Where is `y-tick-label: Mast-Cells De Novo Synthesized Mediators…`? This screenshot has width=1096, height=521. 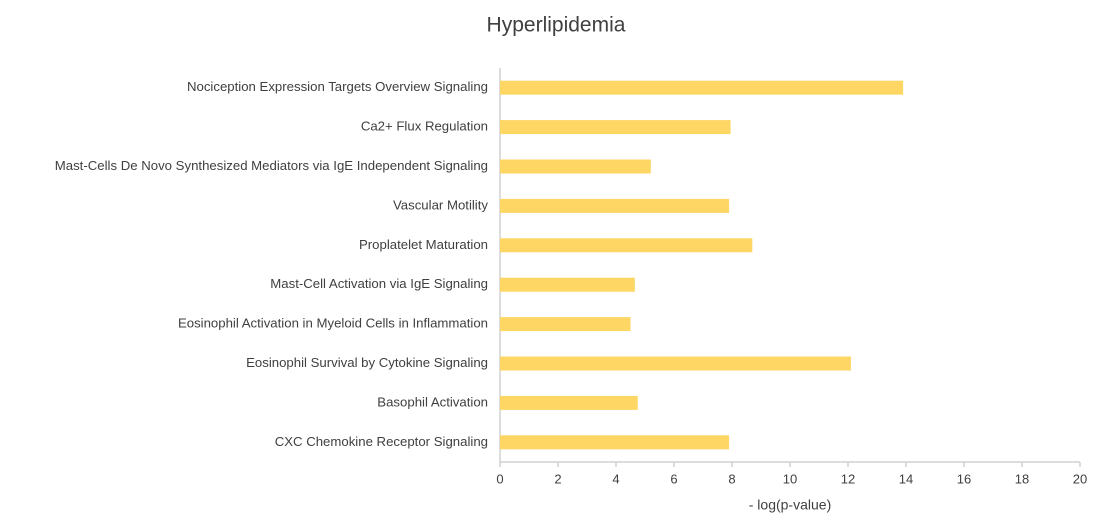 y-tick-label: Mast-Cells De Novo Synthesized Mediators… is located at coordinates (271, 165).